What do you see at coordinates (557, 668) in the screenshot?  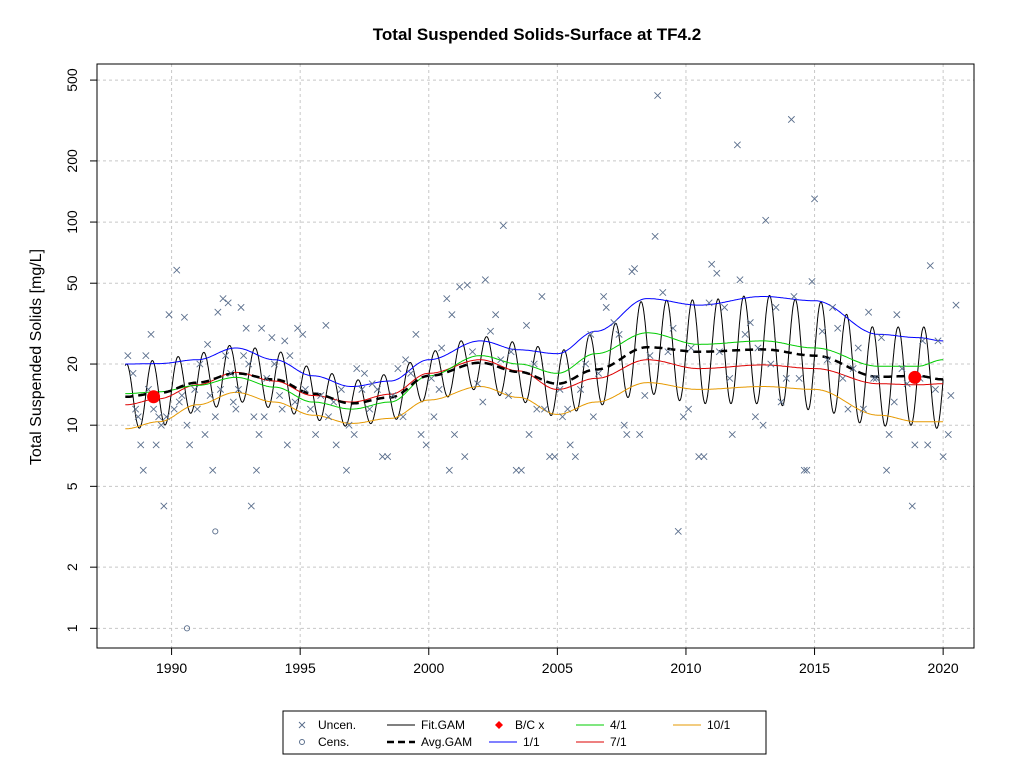 I see `x-tick-label: 2005` at bounding box center [557, 668].